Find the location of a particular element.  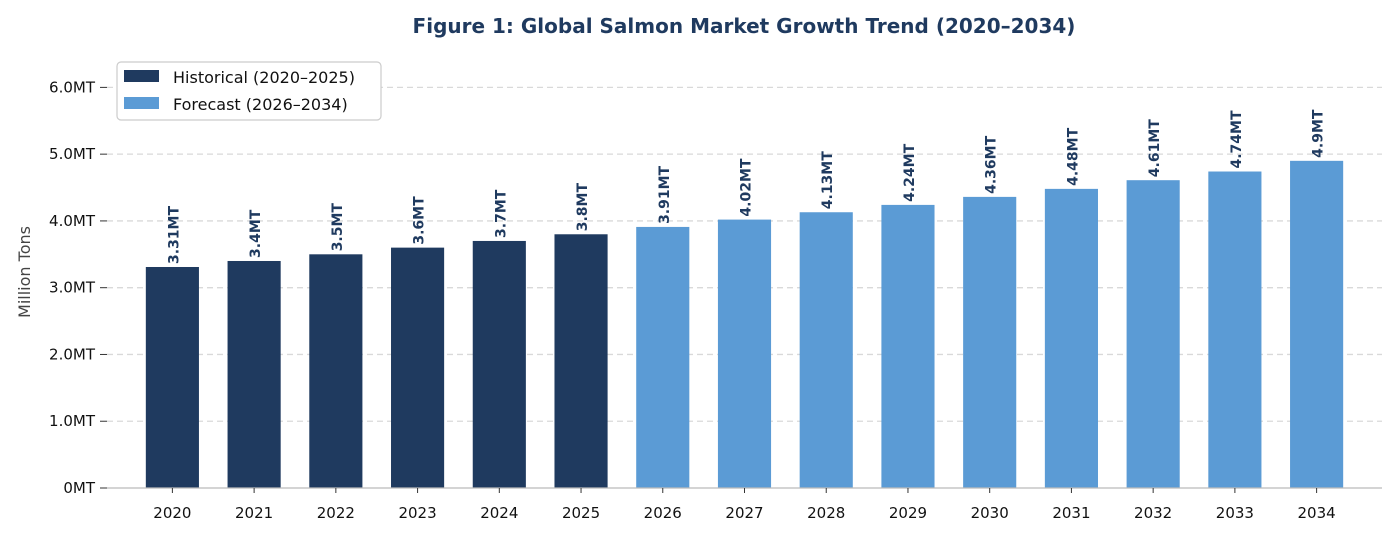

x-tick-label: 2024 is located at coordinates (499, 513).